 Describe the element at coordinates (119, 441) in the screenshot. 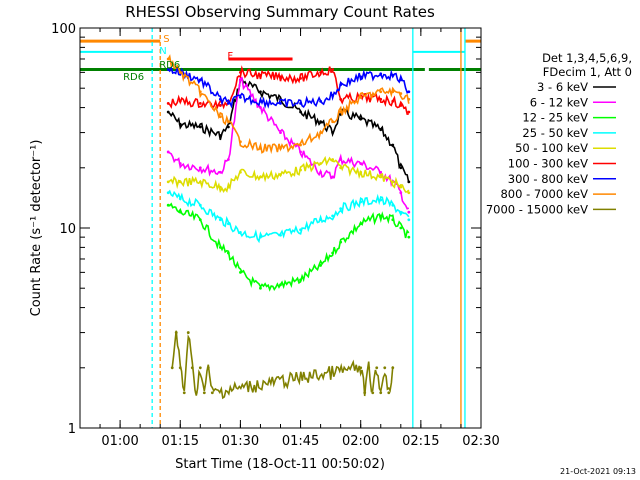

I see `x-tick-label: 01:00` at that location.